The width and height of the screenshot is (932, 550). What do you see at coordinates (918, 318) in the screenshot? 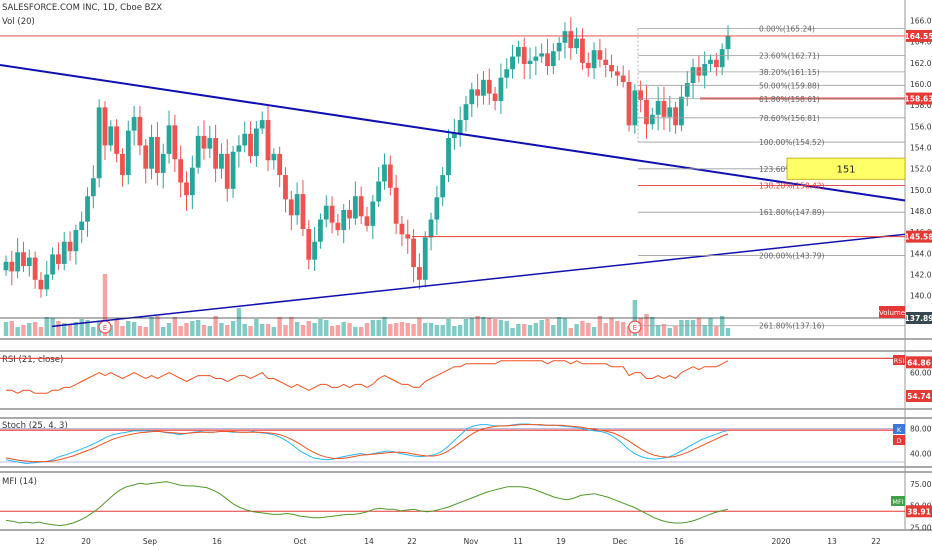
I see `price-label-3: 137.89` at bounding box center [918, 318].